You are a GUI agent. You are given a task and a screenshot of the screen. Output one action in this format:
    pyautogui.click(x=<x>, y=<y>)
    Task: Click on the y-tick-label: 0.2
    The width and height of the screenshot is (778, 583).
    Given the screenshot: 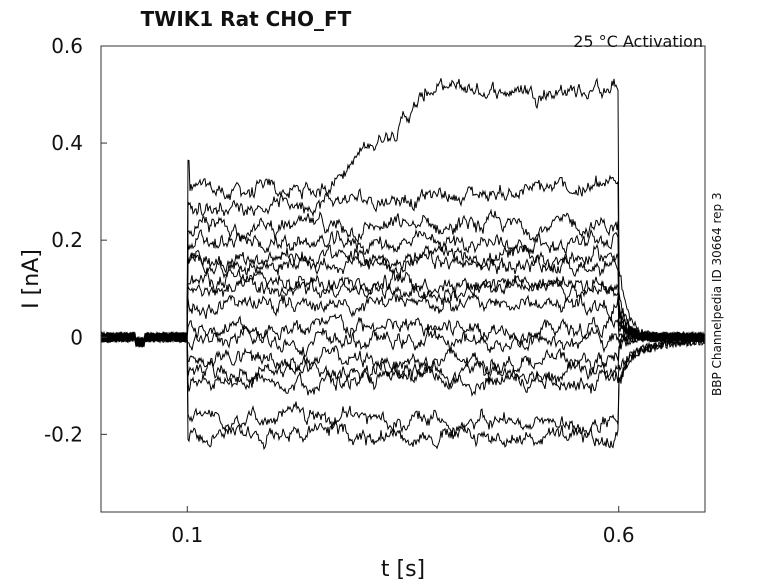 What is the action you would take?
    pyautogui.click(x=67, y=240)
    